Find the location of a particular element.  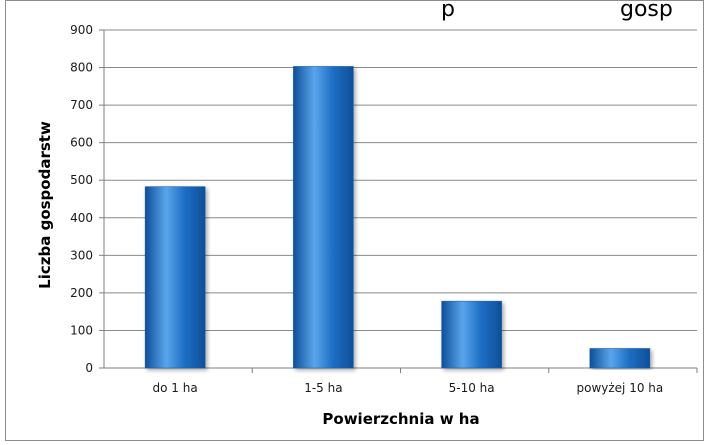

x-tick-label: 1-5 ha is located at coordinates (323, 388).